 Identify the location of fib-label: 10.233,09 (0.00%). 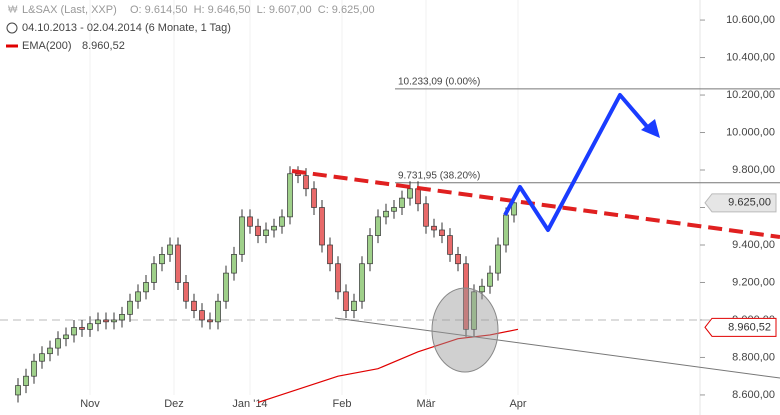
(439, 81).